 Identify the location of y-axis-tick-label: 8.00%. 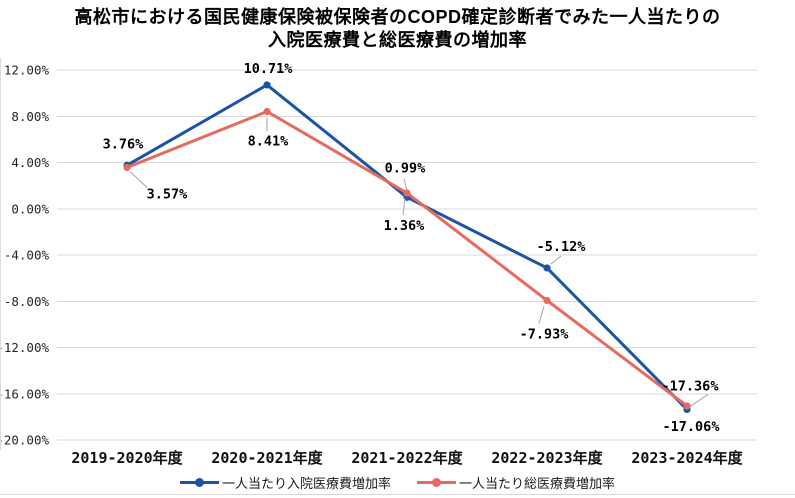
(30, 116).